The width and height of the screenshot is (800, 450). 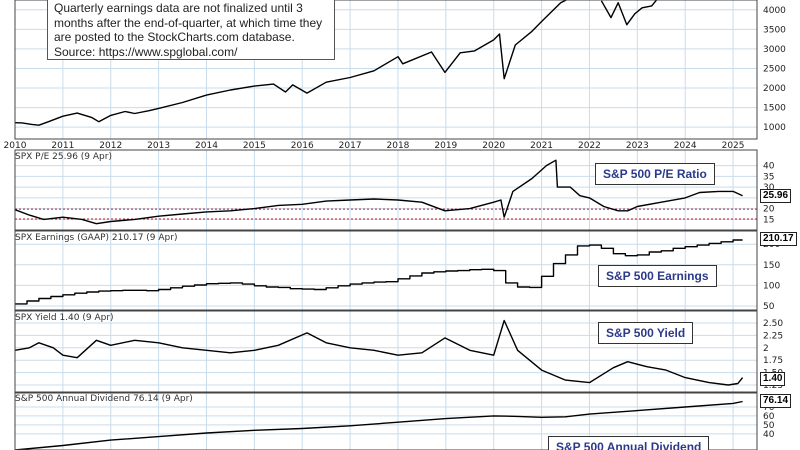 What do you see at coordinates (774, 69) in the screenshot?
I see `y-tick-label: 2500` at bounding box center [774, 69].